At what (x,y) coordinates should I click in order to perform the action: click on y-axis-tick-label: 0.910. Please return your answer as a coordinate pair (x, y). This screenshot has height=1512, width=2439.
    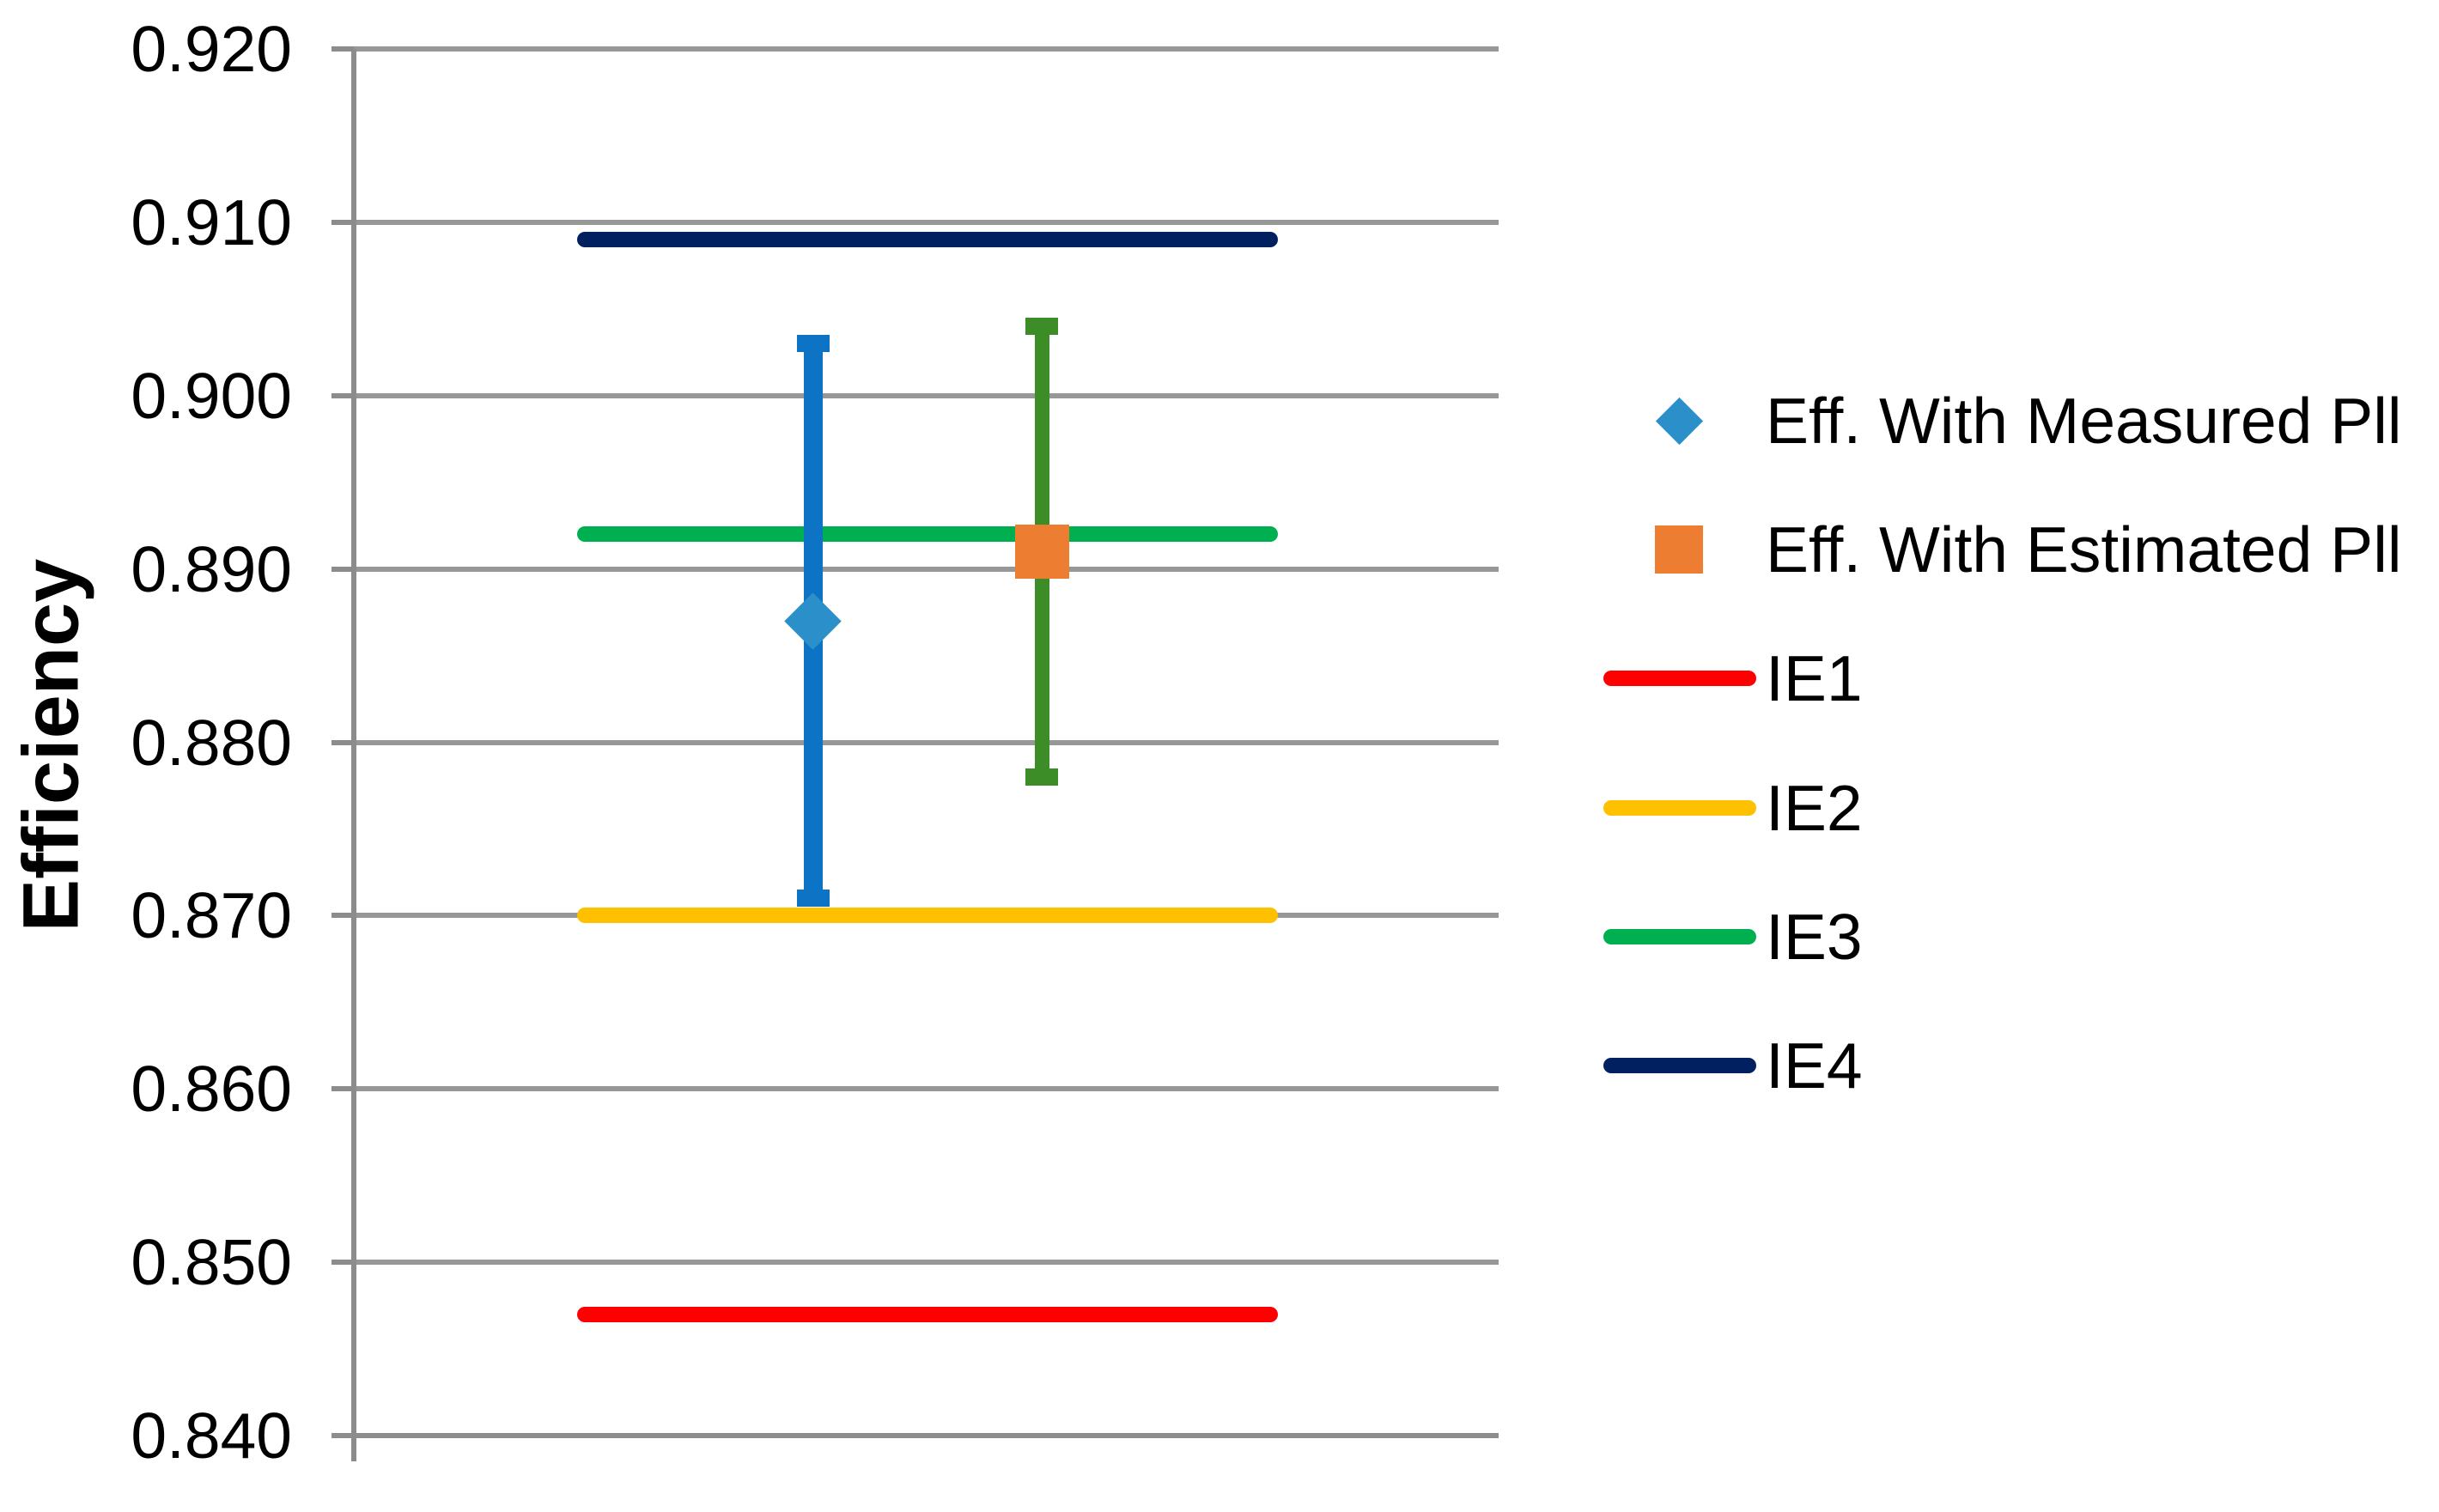
    Looking at the image, I should click on (211, 221).